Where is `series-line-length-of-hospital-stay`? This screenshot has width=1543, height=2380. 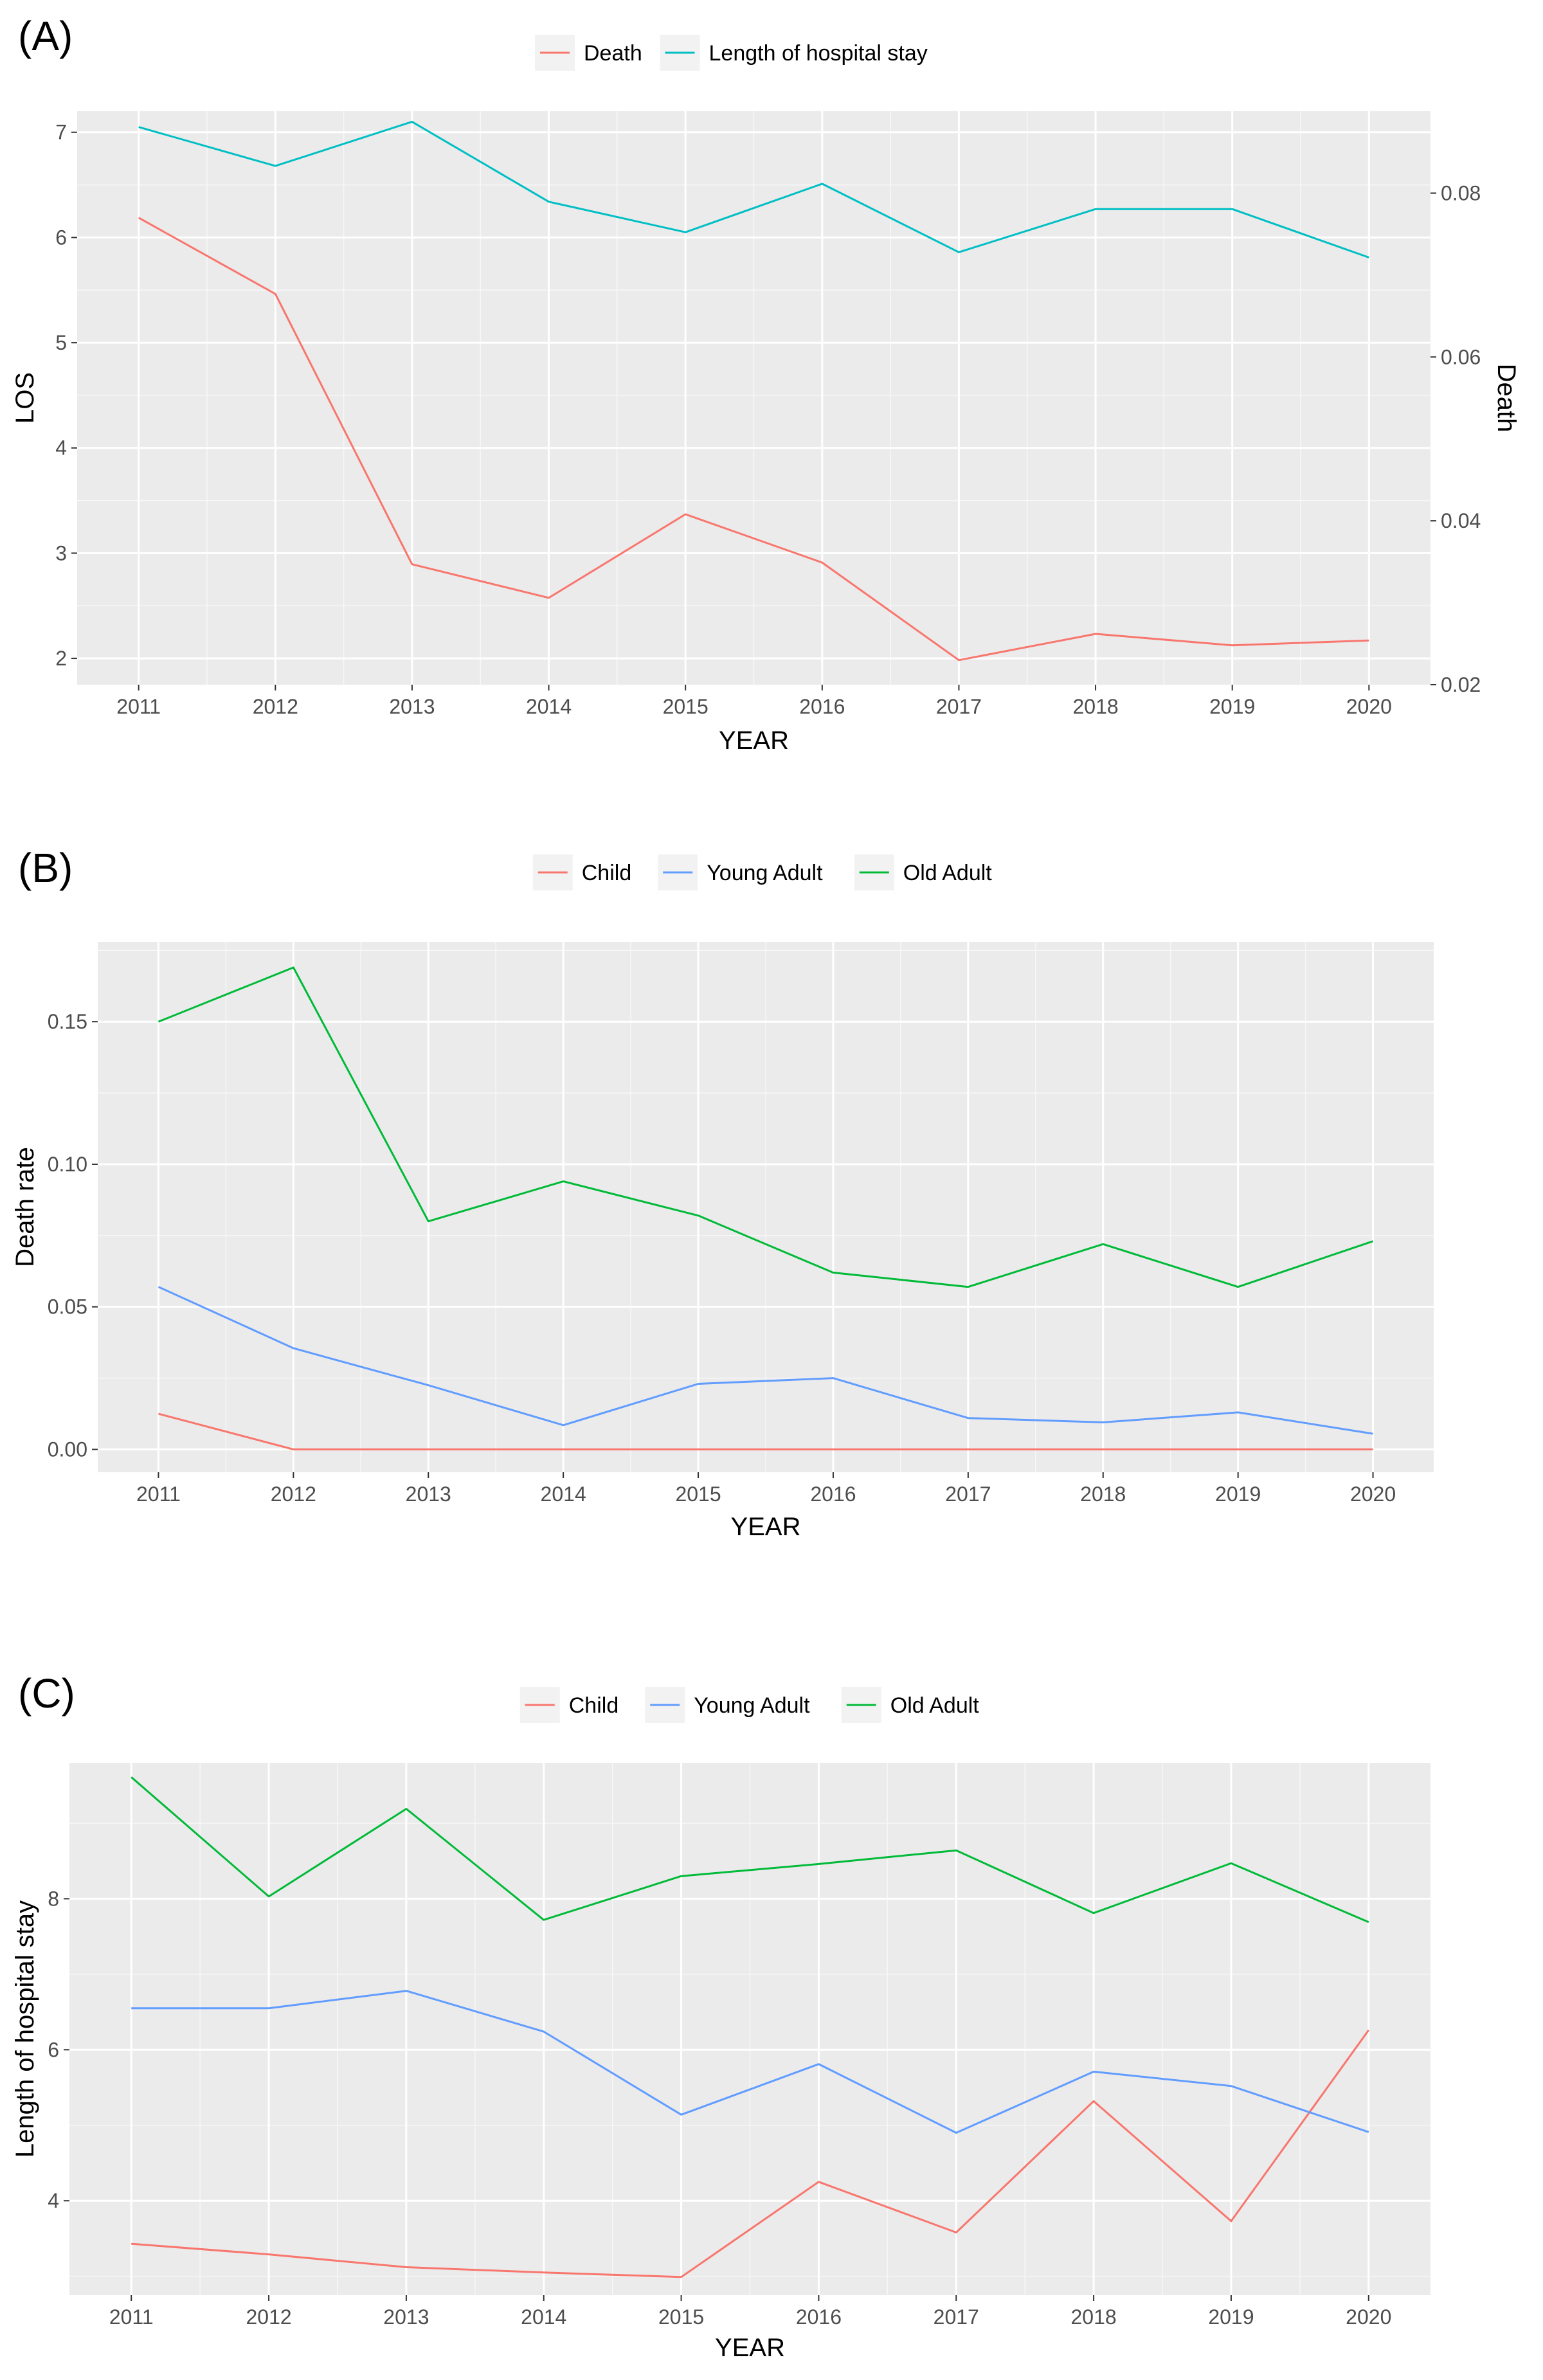
series-line-length-of-hospital-stay is located at coordinates (753, 189).